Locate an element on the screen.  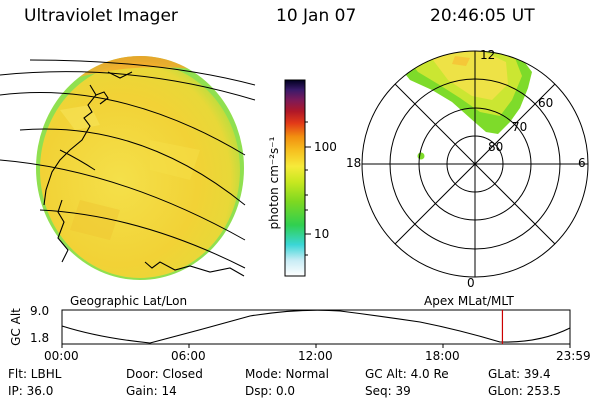
glat-info: GLat: 39.4 is located at coordinates (519, 374).